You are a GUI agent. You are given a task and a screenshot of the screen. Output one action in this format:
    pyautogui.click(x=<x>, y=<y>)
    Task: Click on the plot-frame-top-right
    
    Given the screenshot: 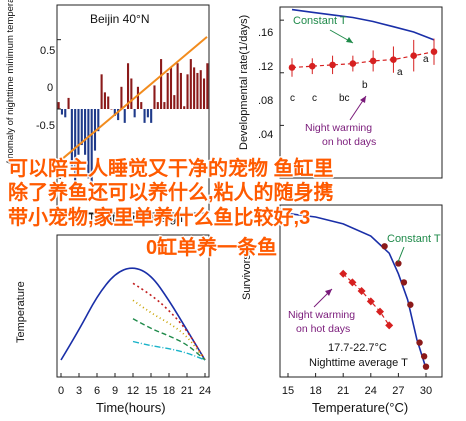 What is the action you would take?
    pyautogui.click(x=361, y=92)
    